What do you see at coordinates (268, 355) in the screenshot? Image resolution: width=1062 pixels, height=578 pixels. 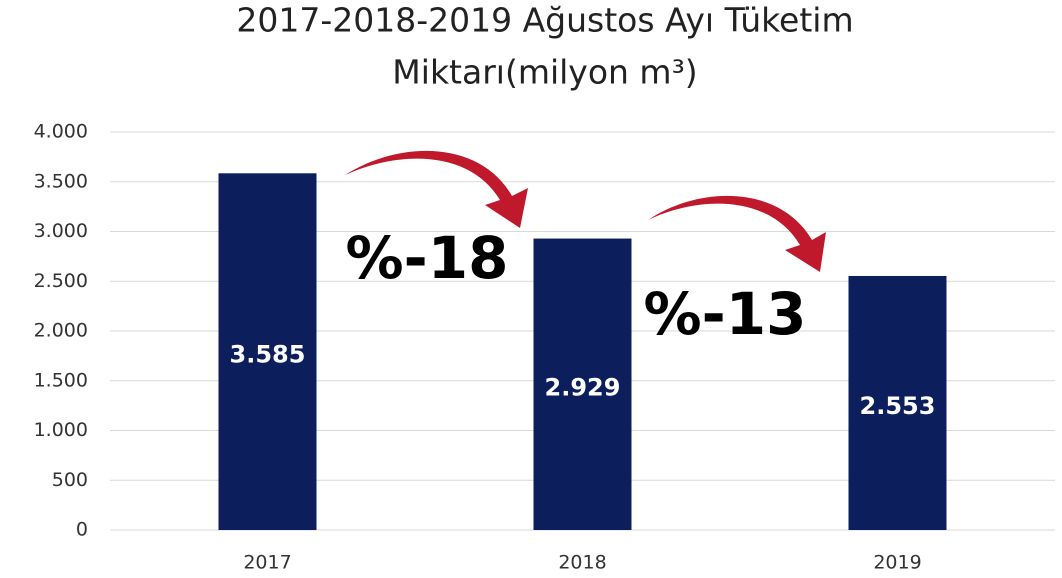 I see `data-label: 3.585` at bounding box center [268, 355].